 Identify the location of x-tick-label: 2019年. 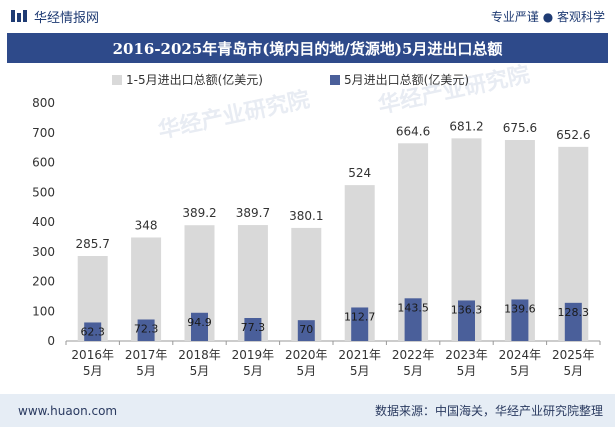
(253, 355).